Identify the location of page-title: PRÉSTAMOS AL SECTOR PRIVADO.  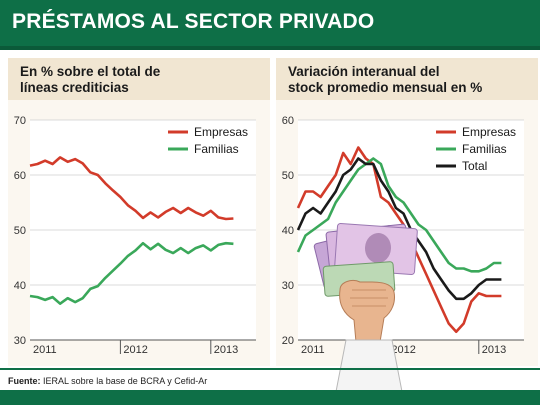
(193, 21).